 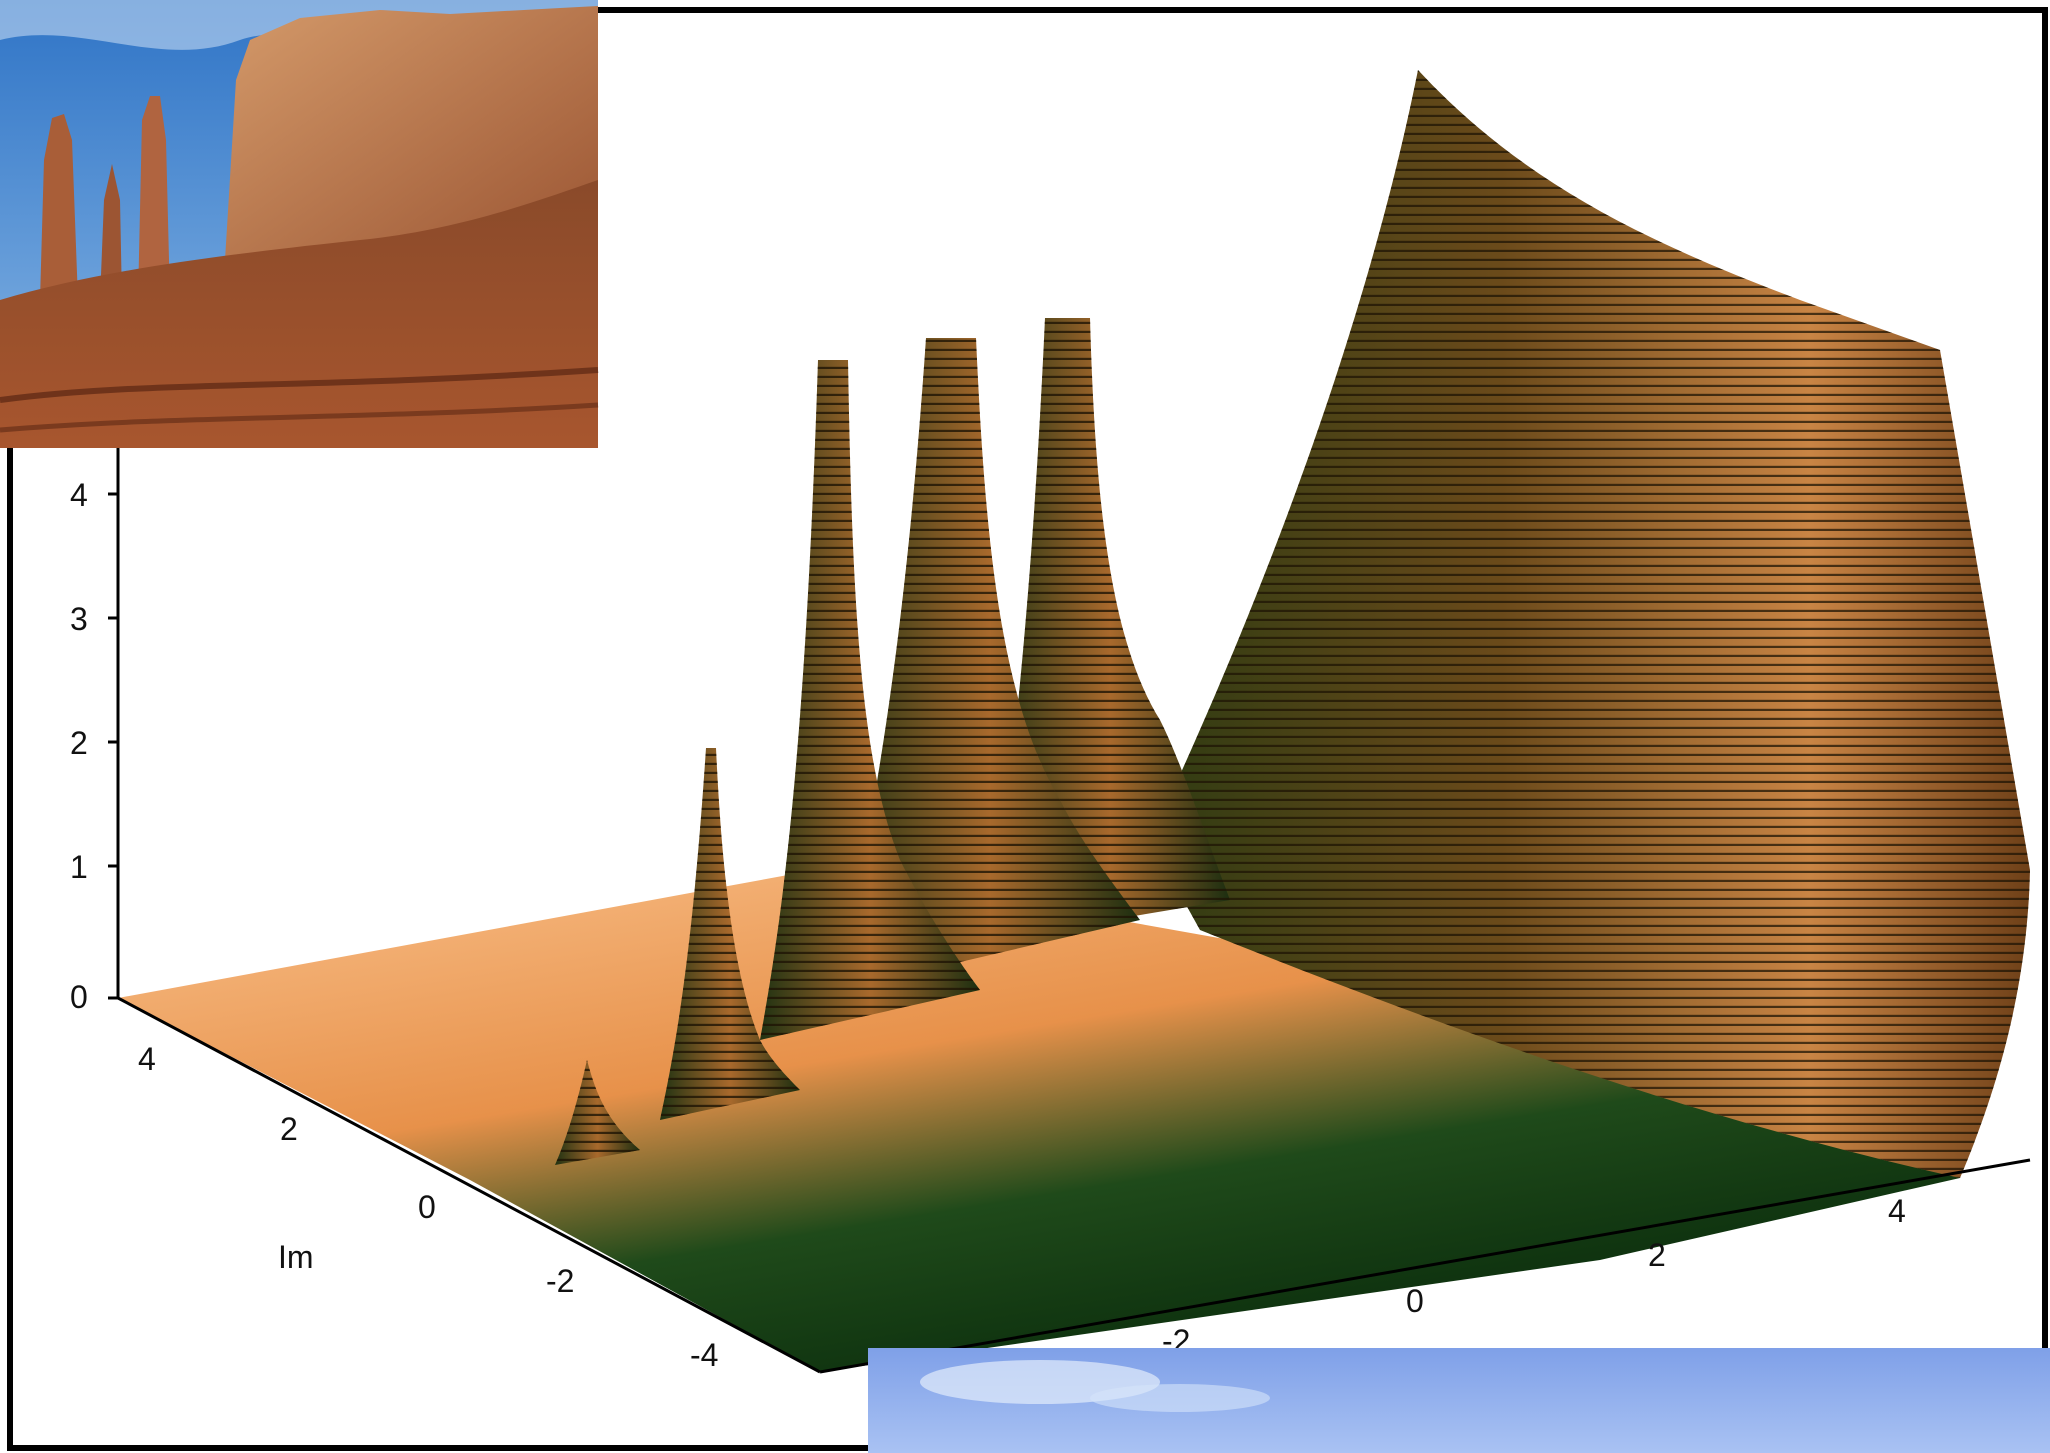 What do you see at coordinates (79, 743) in the screenshot?
I see `z-tick-label: 2` at bounding box center [79, 743].